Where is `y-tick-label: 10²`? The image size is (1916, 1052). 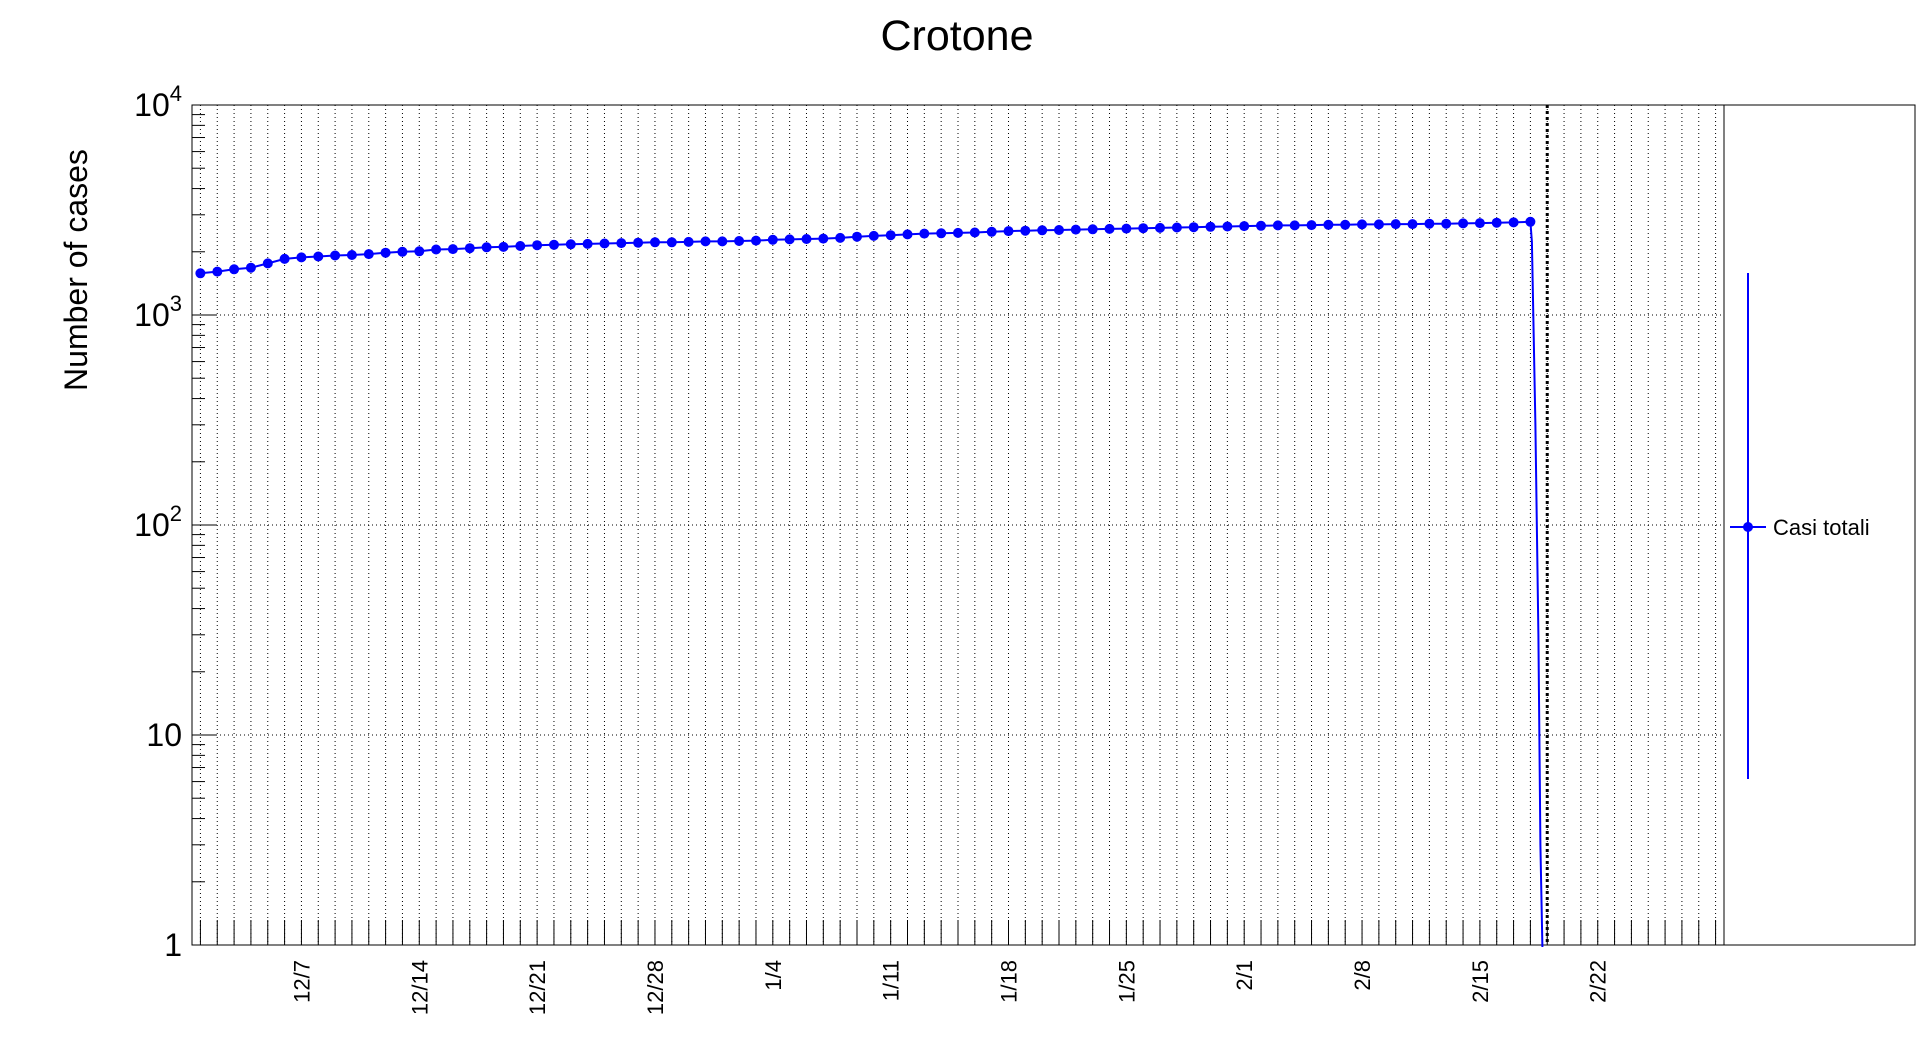 y-tick-label: 10² is located at coordinates (158, 522).